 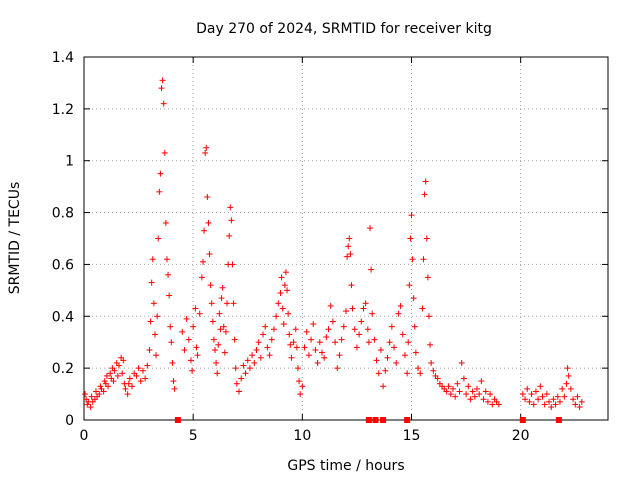 I want to click on y-tick-label: 0.2, so click(x=63, y=369).